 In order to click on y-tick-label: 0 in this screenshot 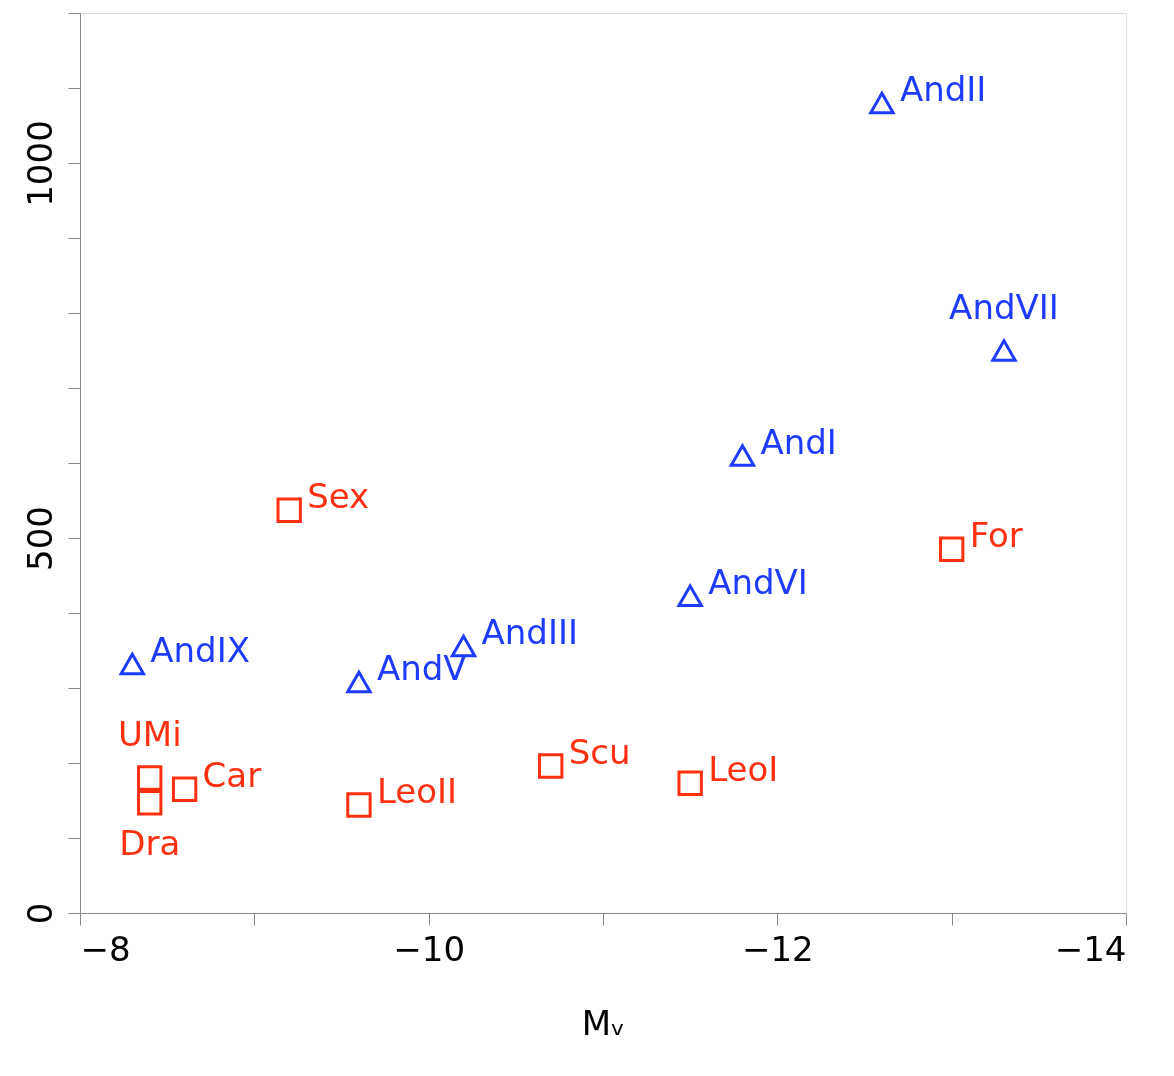, I will do `click(39, 913)`.